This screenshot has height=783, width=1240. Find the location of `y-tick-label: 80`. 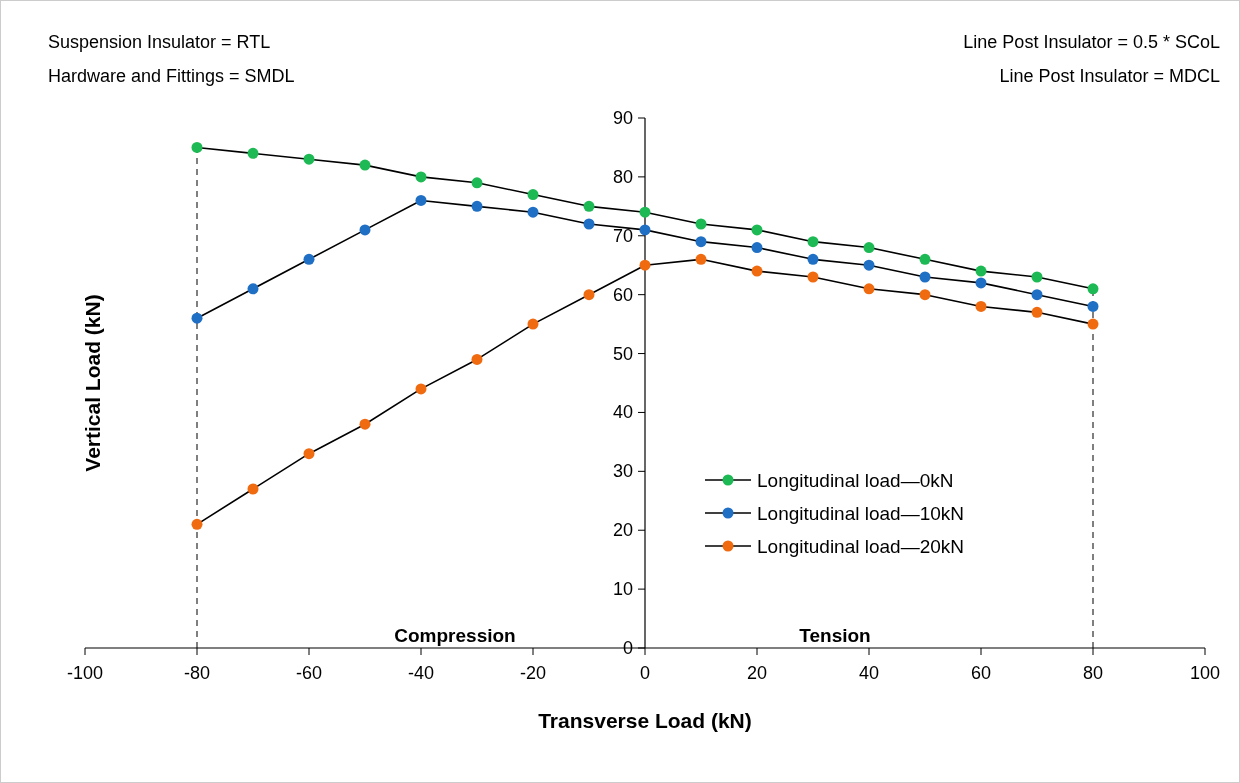

y-tick-label: 80 is located at coordinates (622, 176).